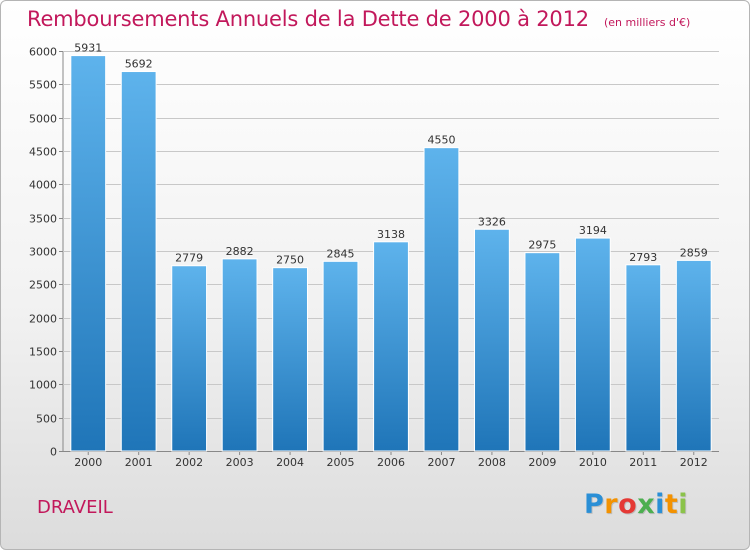  What do you see at coordinates (43, 352) in the screenshot?
I see `y-tick-label: 1500` at bounding box center [43, 352].